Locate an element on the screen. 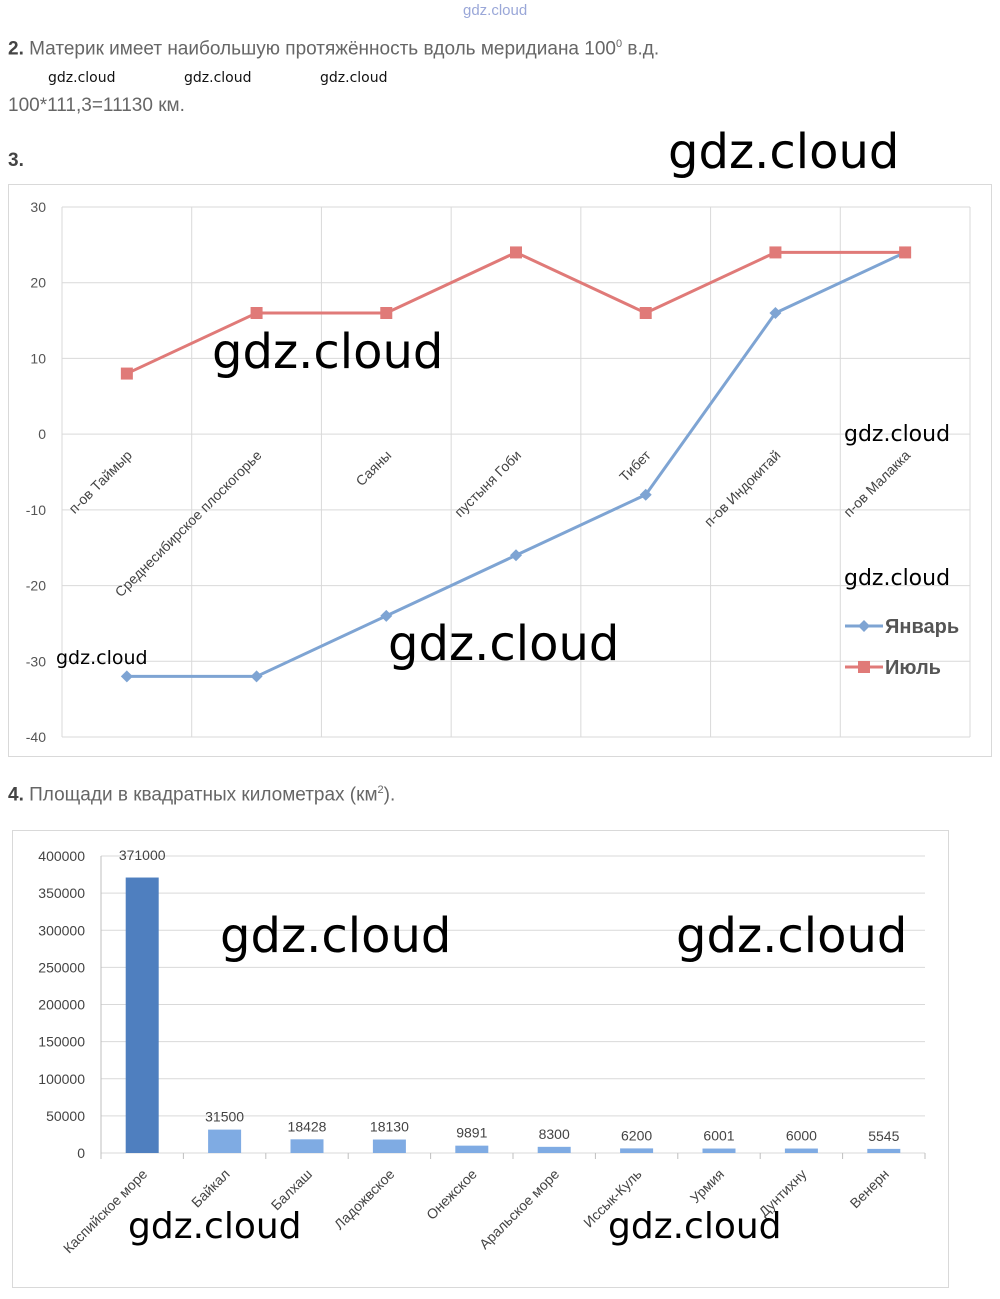 This screenshot has width=1000, height=1299. watermark-large-7: gdz.cloud is located at coordinates (695, 1226).